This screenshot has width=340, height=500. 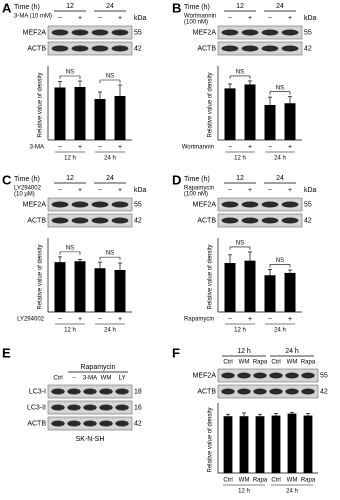 I want to click on x-category: Rapa, so click(x=308, y=481).